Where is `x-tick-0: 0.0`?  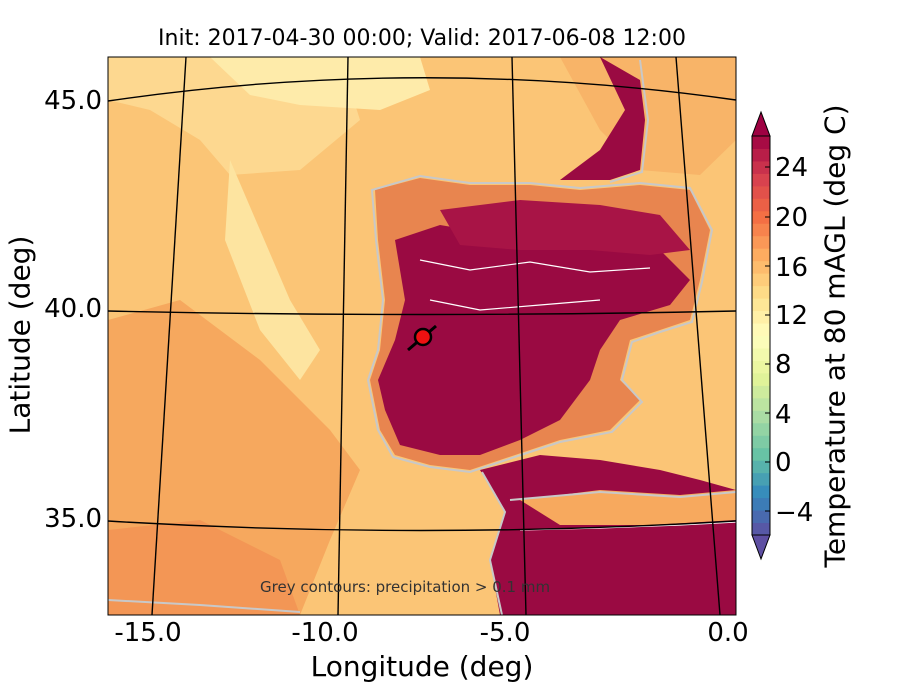 x-tick-0: 0.0 is located at coordinates (728, 633).